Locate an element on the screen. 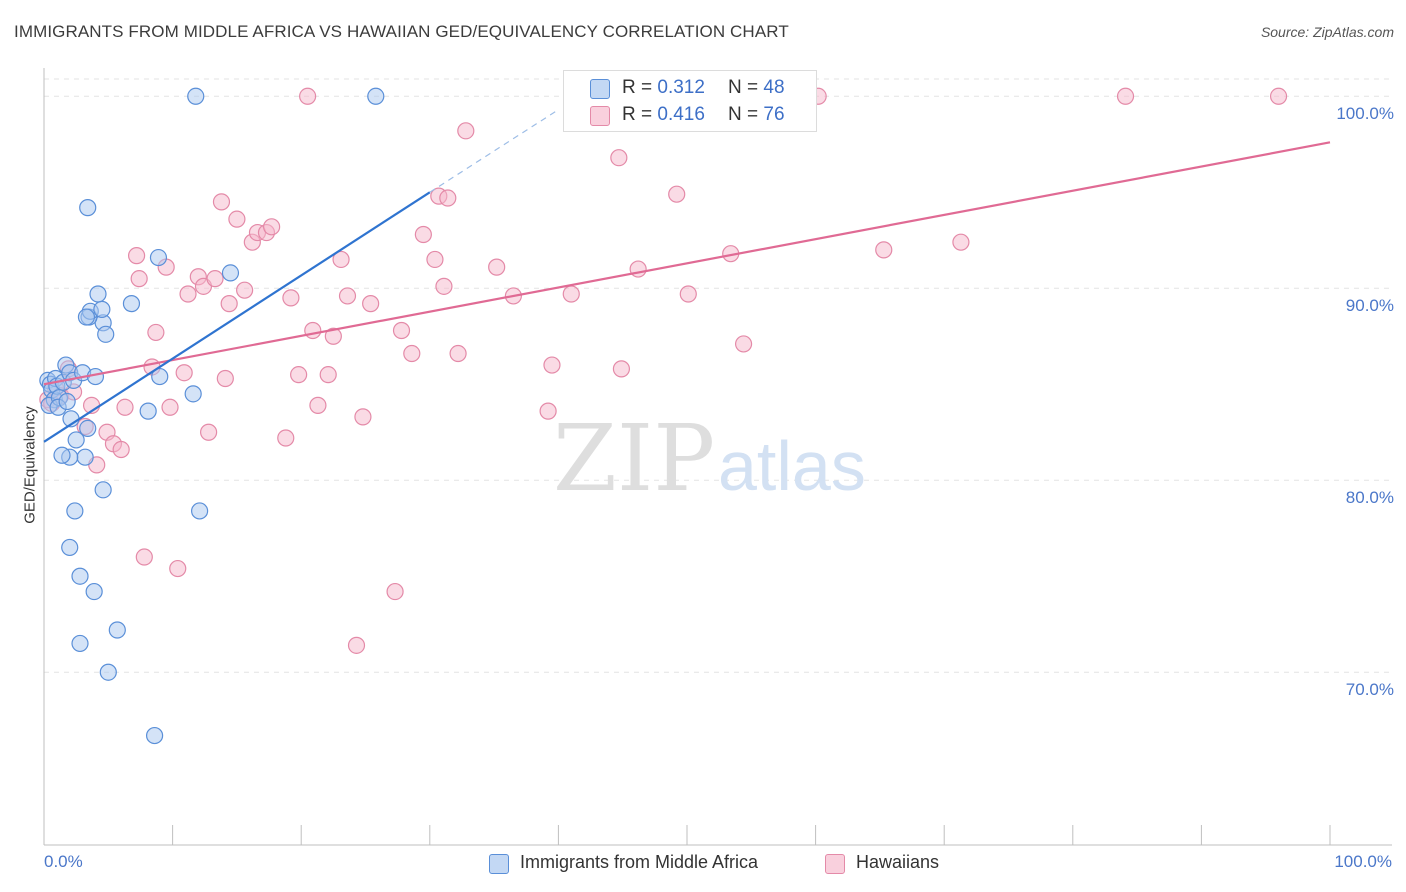 This screenshot has width=1406, height=892. legend-swatch-pink is located at coordinates (600, 116).